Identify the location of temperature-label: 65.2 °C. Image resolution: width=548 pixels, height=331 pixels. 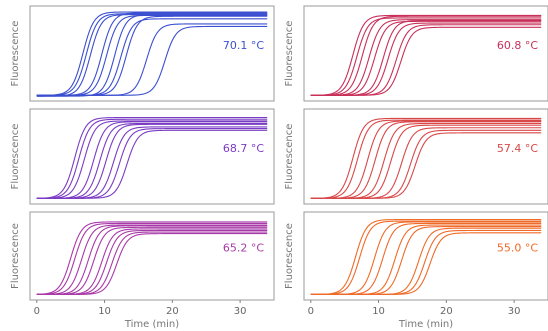
(243, 248).